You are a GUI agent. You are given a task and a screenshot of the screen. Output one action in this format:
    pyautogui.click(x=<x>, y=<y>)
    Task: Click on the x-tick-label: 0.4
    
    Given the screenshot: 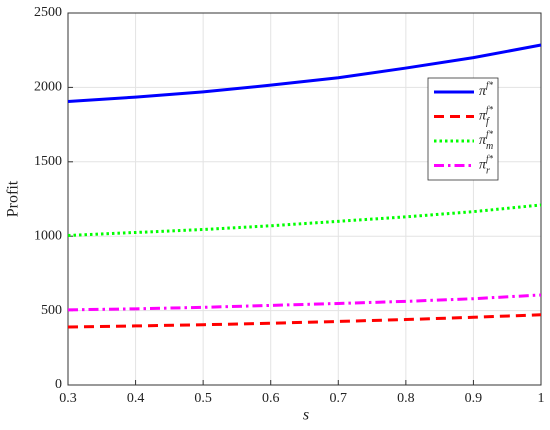 What is the action you would take?
    pyautogui.click(x=136, y=398)
    